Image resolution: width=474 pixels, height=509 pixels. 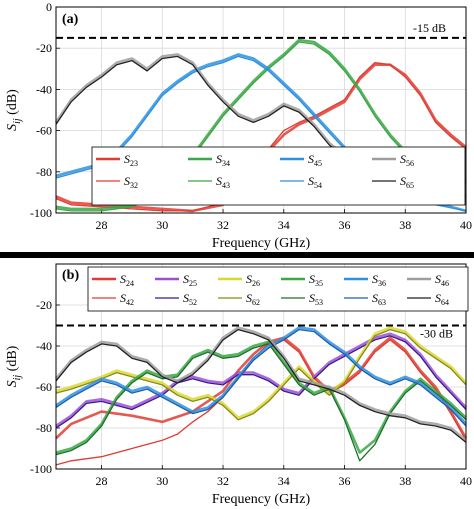 I want to click on legend-entry-s42: S42, so click(x=127, y=299).